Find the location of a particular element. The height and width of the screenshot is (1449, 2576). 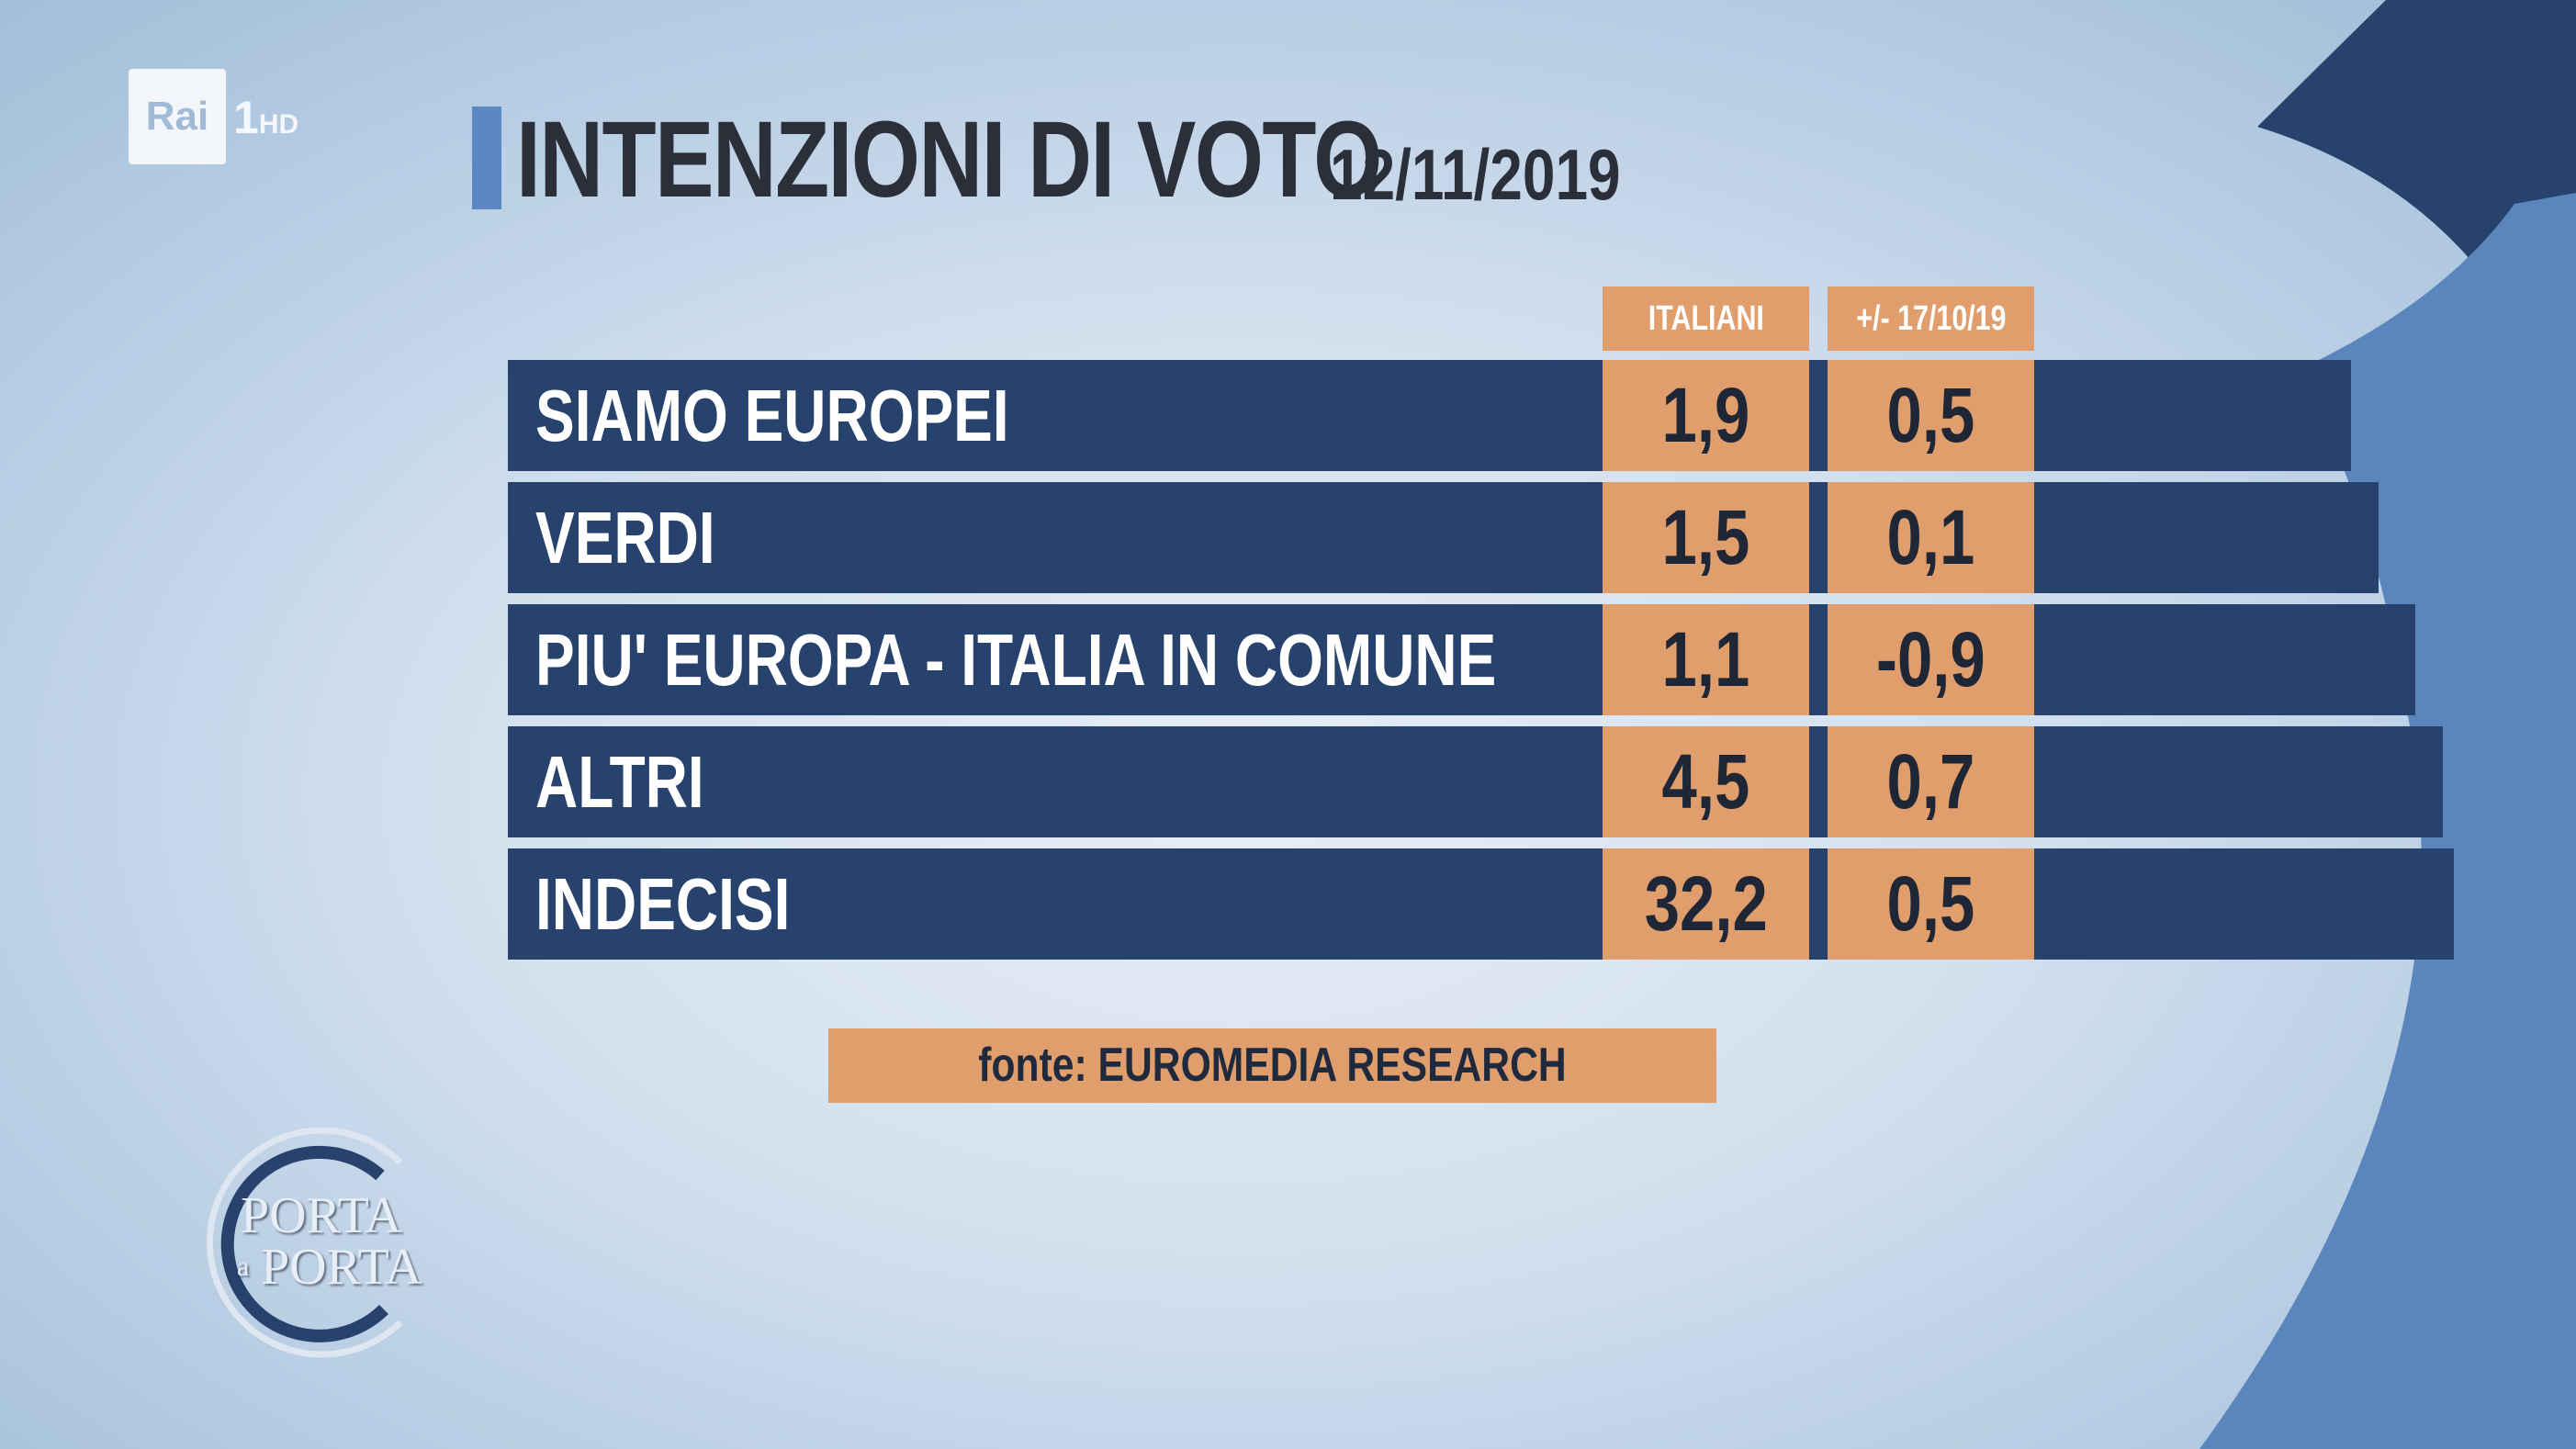

value-italiani: 1,5 is located at coordinates (1706, 537).